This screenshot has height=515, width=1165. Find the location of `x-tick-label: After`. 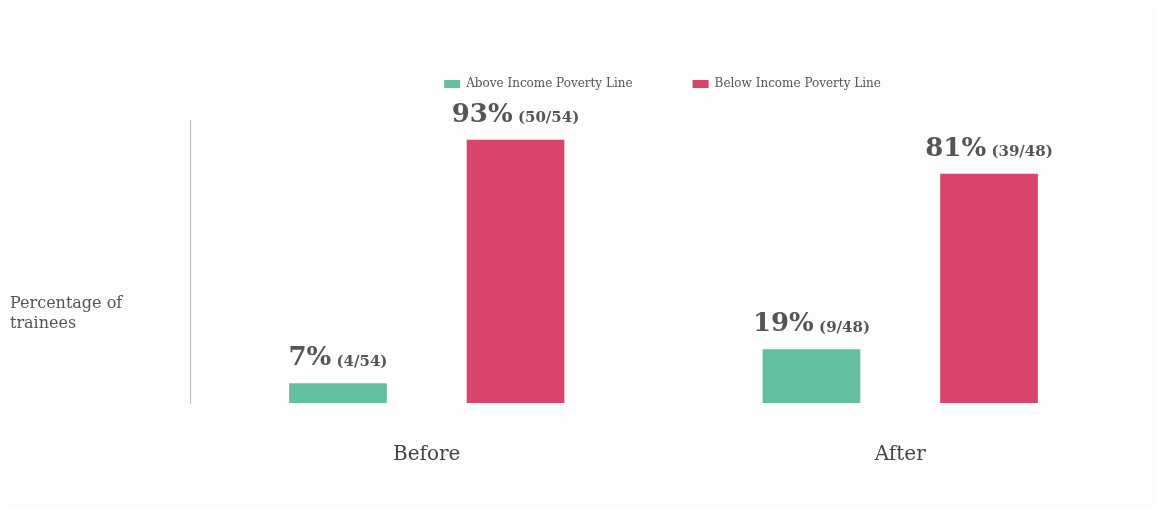

x-tick-label: After is located at coordinates (900, 453).